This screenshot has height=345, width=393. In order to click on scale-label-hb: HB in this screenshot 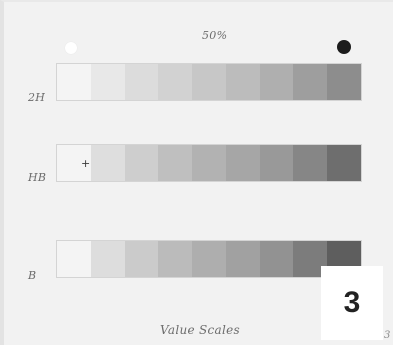, I will do `click(37, 177)`.